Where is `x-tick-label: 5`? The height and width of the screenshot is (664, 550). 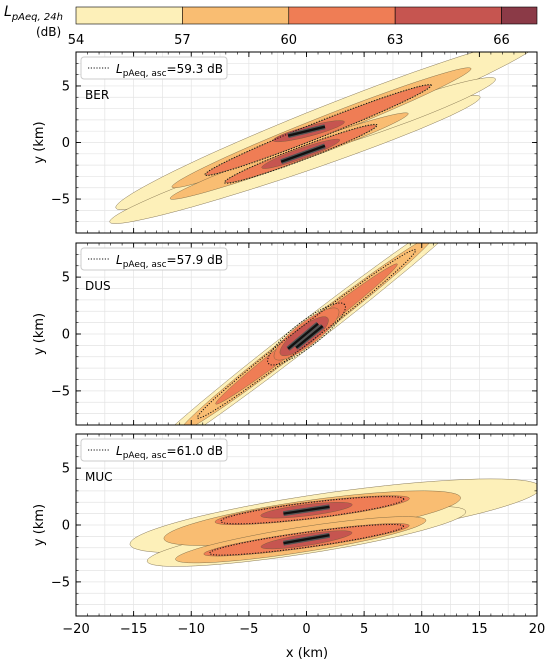 x-tick-label: 5 is located at coordinates (364, 629).